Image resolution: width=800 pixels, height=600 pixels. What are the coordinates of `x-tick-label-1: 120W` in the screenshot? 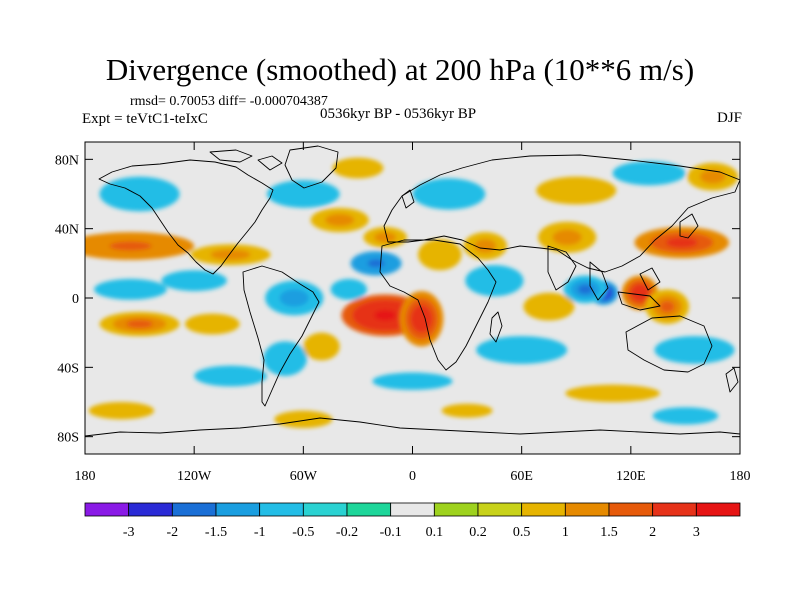 It's located at (194, 476).